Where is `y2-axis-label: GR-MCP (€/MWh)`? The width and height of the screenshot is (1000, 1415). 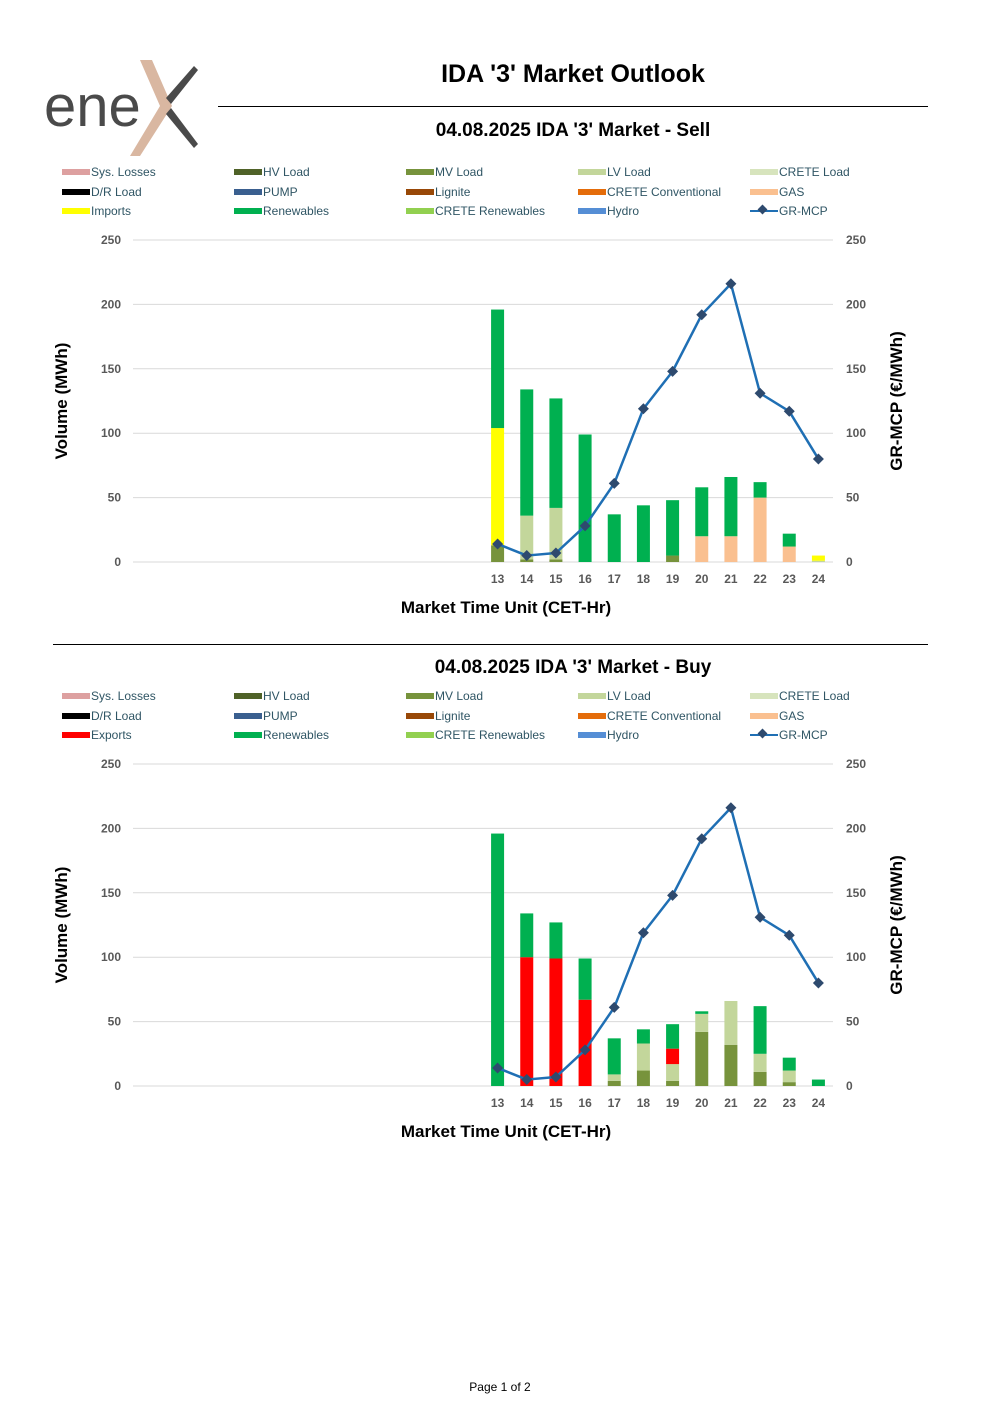
y2-axis-label: GR-MCP (€/MWh) is located at coordinates (896, 924).